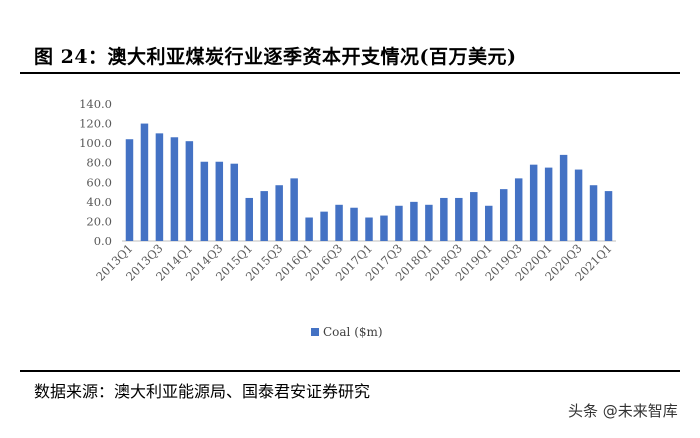 This screenshot has width=700, height=438. What do you see at coordinates (429, 222) in the screenshot?
I see `bar-2018Q1` at bounding box center [429, 222].